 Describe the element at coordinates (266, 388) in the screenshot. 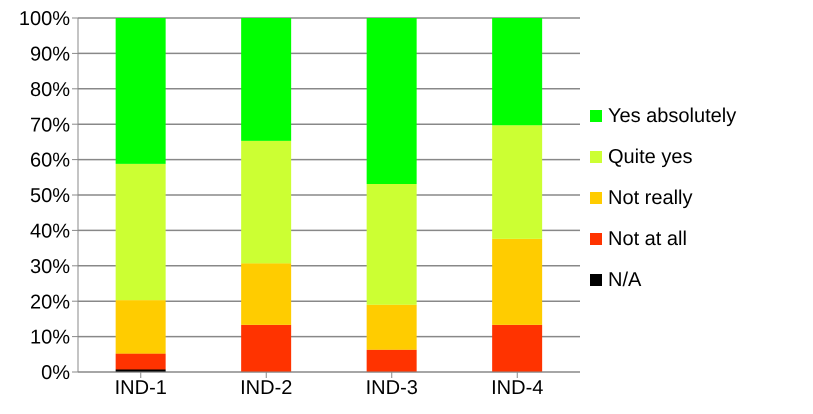

I see `x-tick-label: IND-2` at that location.